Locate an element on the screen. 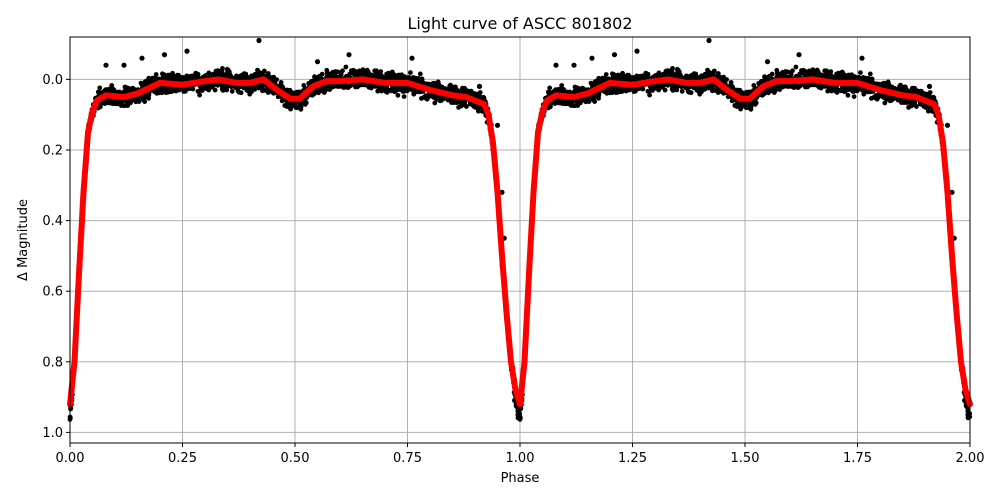  x-axis-ticks: 0.00 0.25 0.50 0.75 1.00 1.25 1.50 1.75 2.00 is located at coordinates (520, 454).